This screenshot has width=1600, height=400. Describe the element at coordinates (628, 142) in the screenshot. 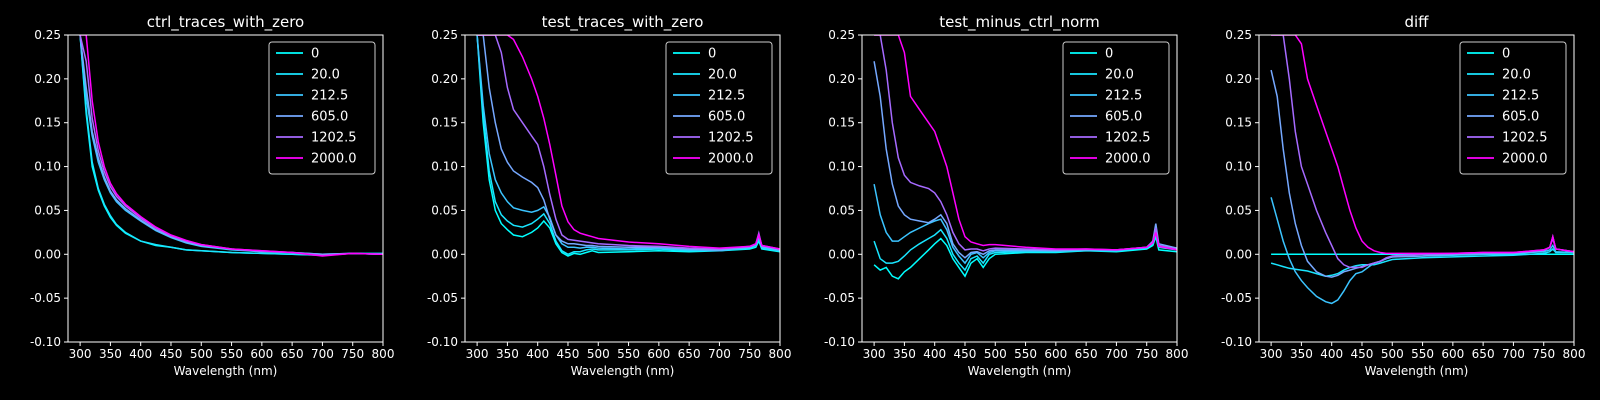

I see `series-line-2000.0-panel-2` at that location.